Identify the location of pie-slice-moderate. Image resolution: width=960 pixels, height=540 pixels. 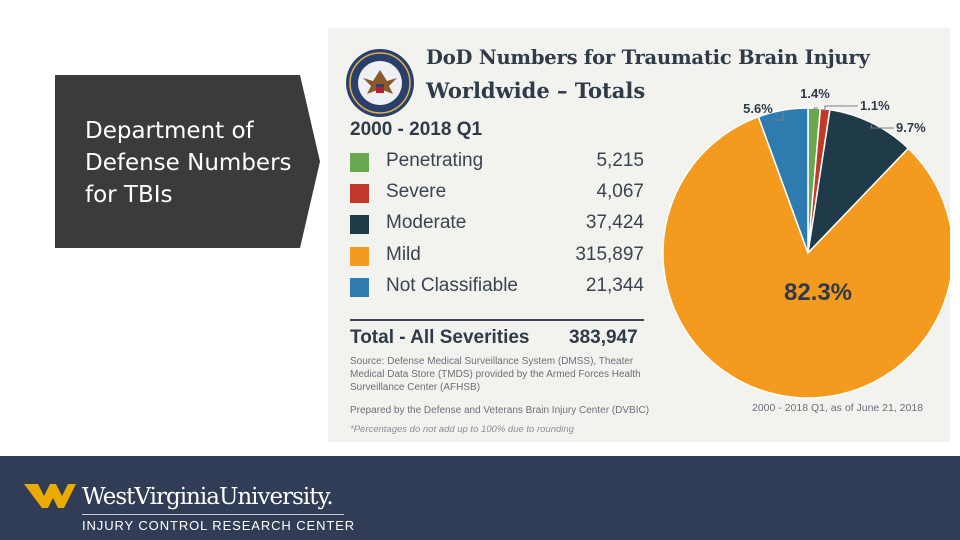
(858, 182).